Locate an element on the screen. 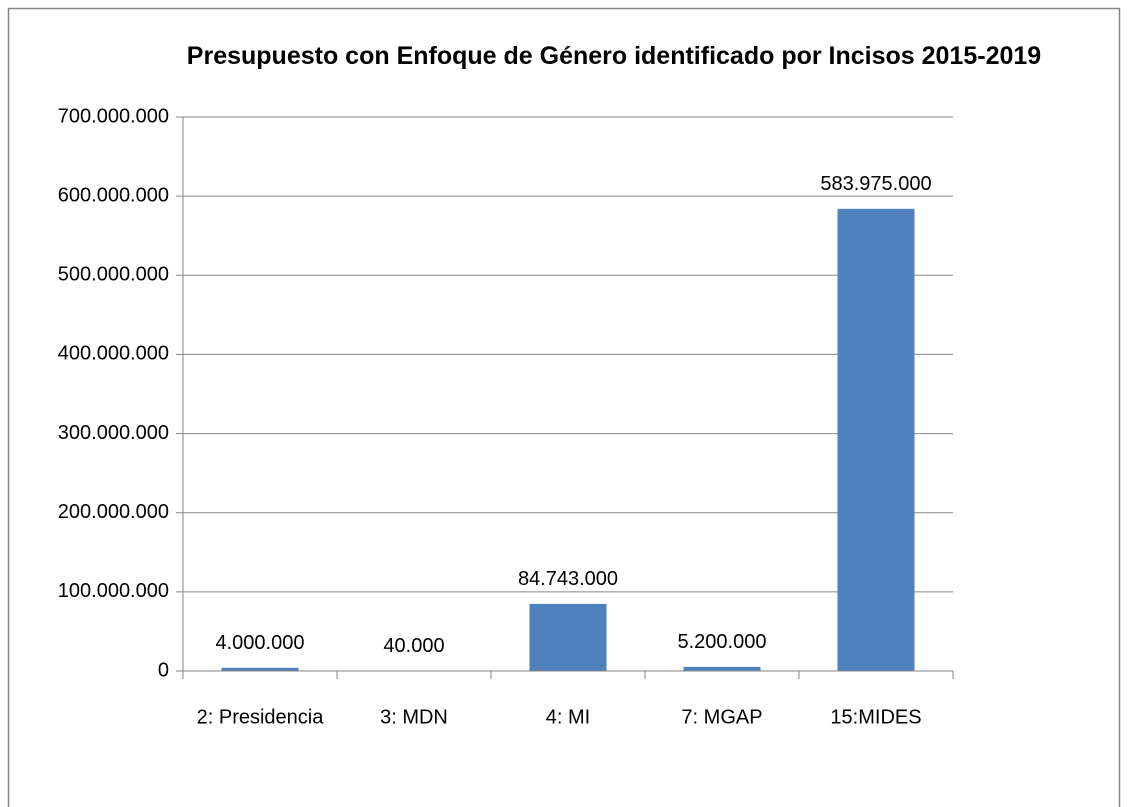  y-tick-label: 100.000.000 is located at coordinates (113, 591).